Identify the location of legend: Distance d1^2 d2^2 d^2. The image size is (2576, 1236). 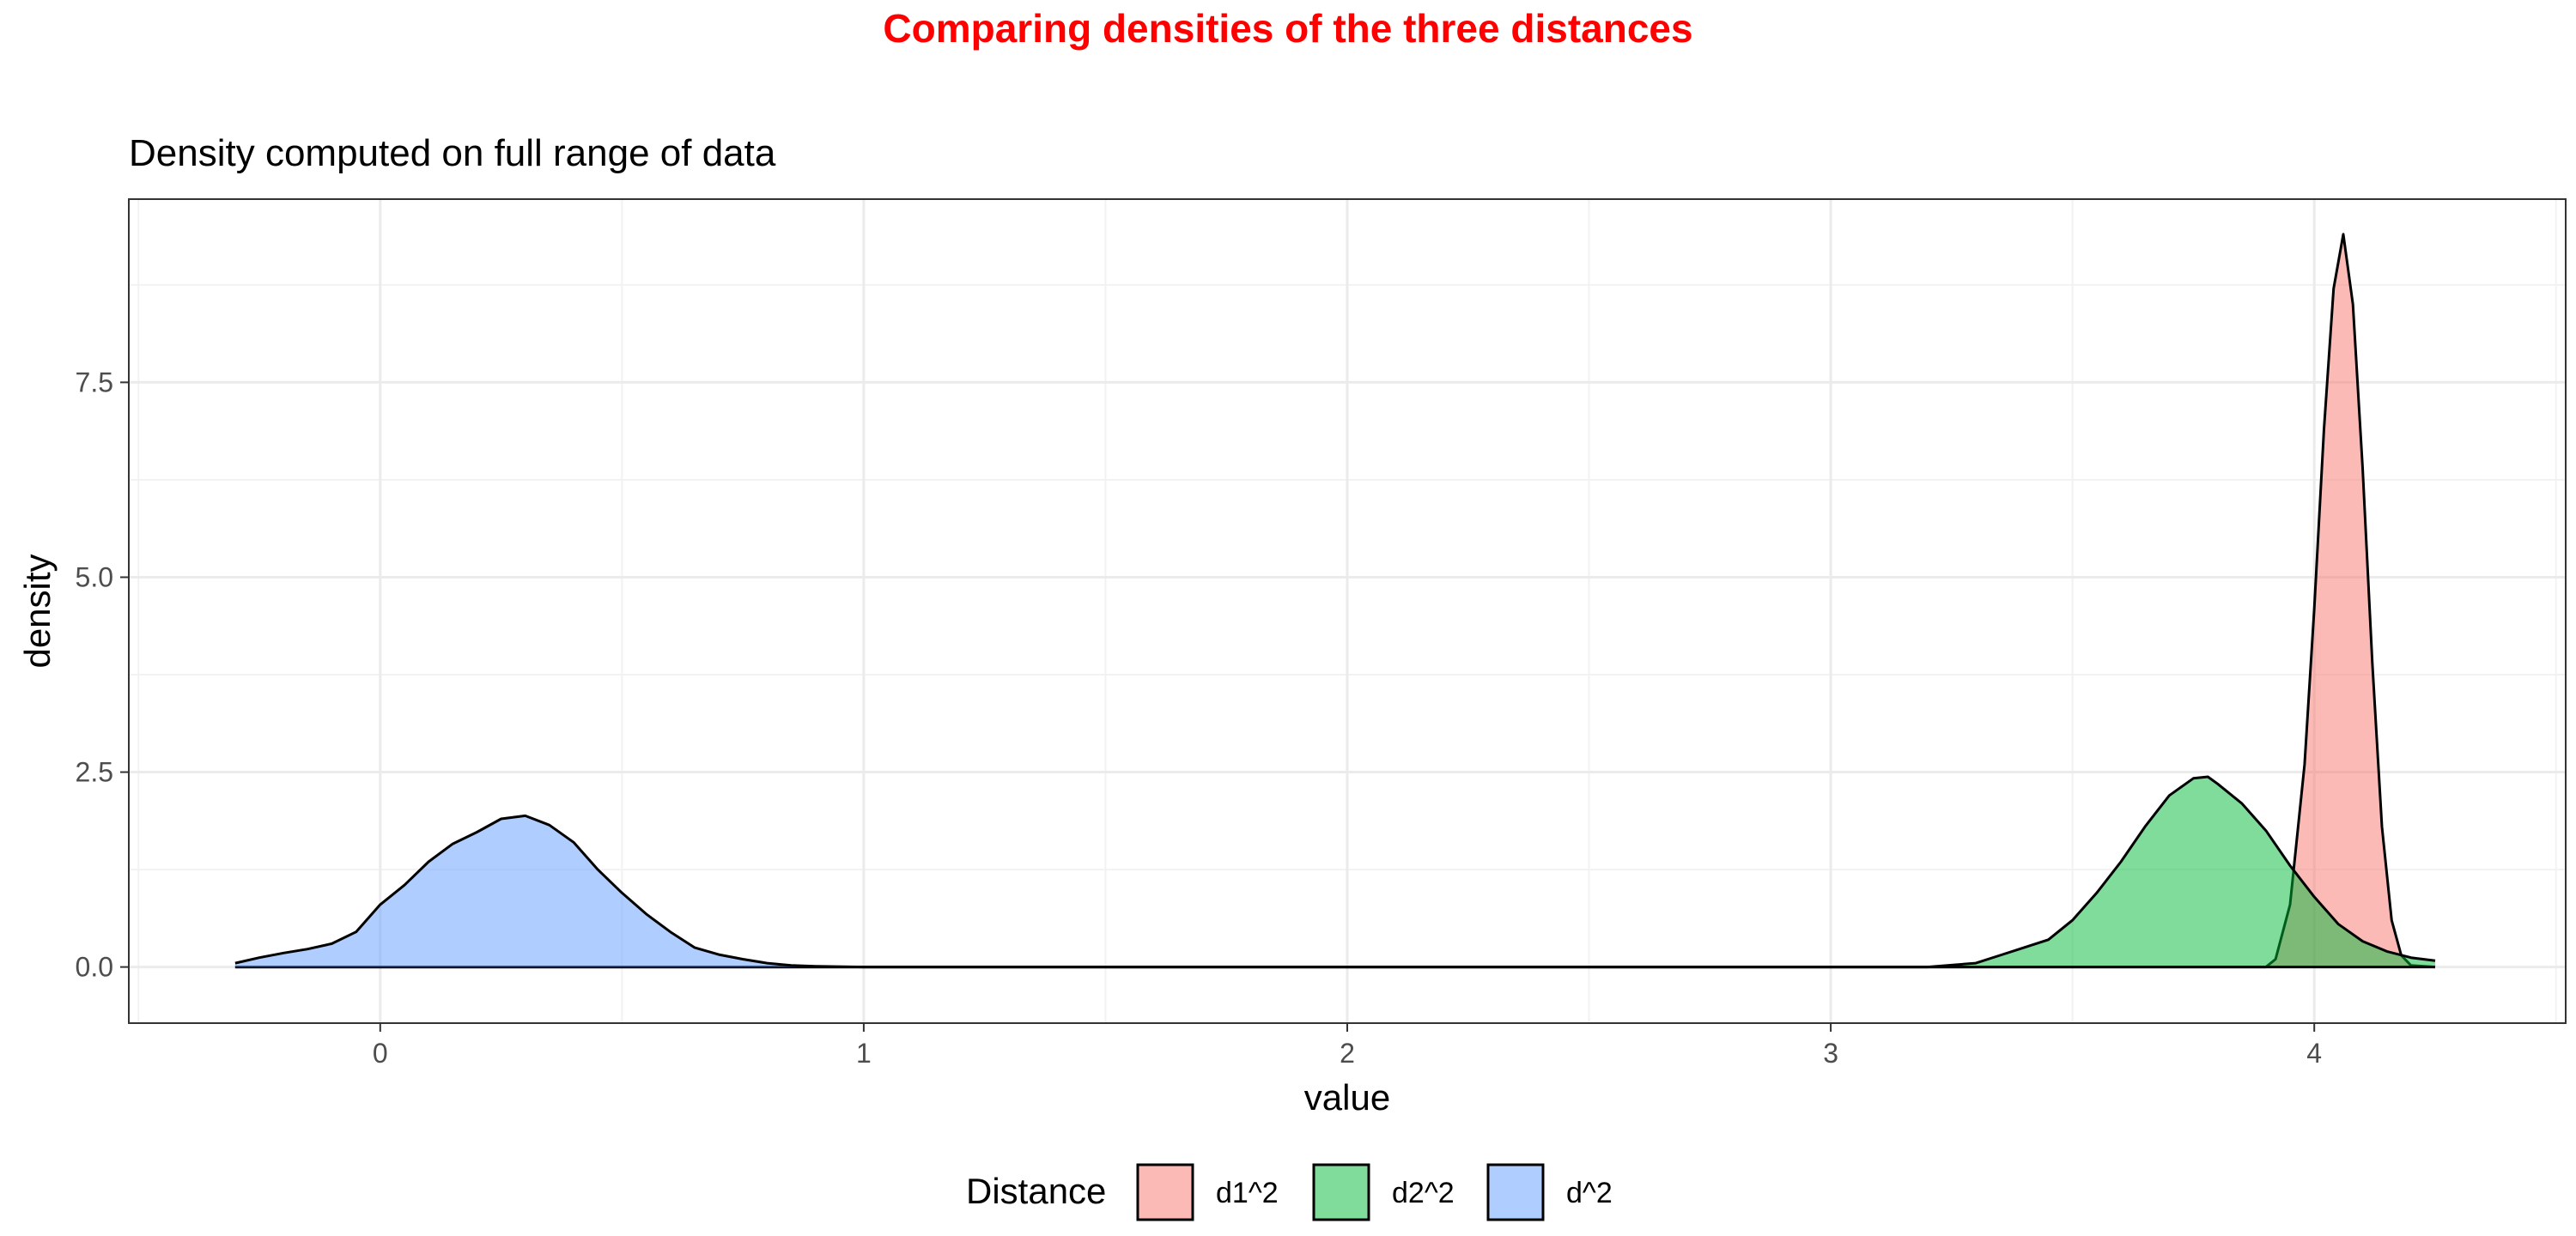
(1290, 1192).